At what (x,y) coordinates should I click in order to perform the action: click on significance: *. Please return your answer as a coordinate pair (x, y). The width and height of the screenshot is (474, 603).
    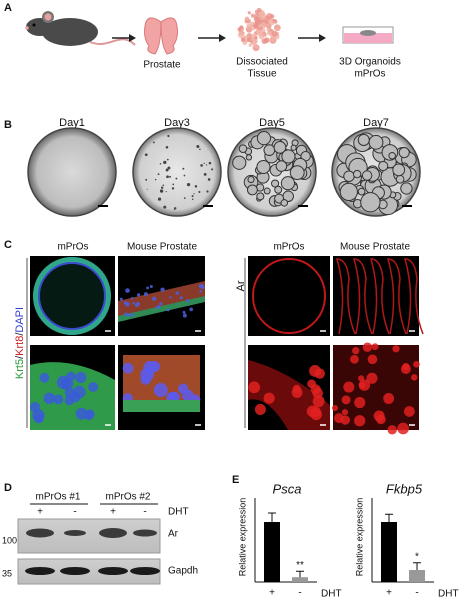
    Looking at the image, I should click on (417, 556).